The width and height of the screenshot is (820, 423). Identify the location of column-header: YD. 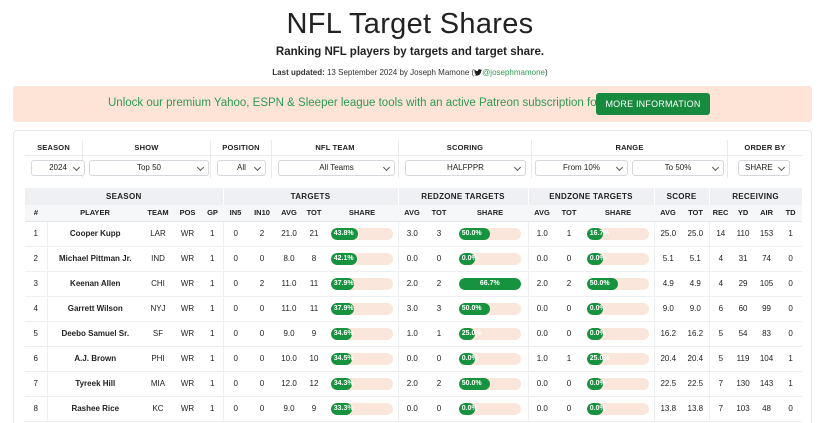
(743, 213).